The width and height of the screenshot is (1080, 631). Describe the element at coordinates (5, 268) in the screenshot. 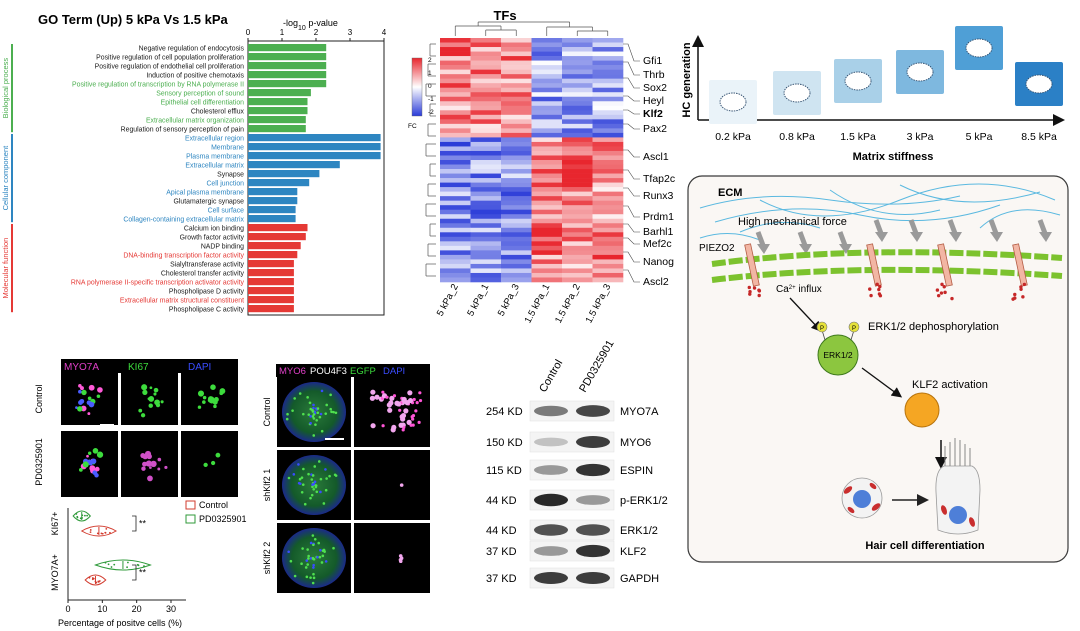

I see `go-category-label: Molecular function` at that location.